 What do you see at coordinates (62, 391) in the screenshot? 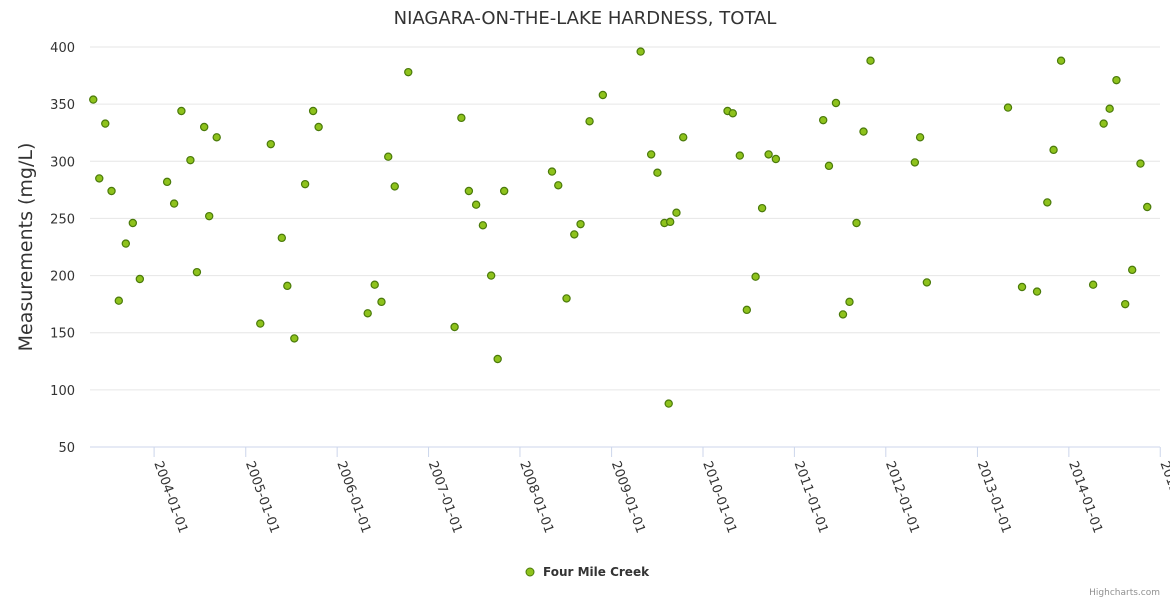
I see `y-tick-label: 100` at bounding box center [62, 391].